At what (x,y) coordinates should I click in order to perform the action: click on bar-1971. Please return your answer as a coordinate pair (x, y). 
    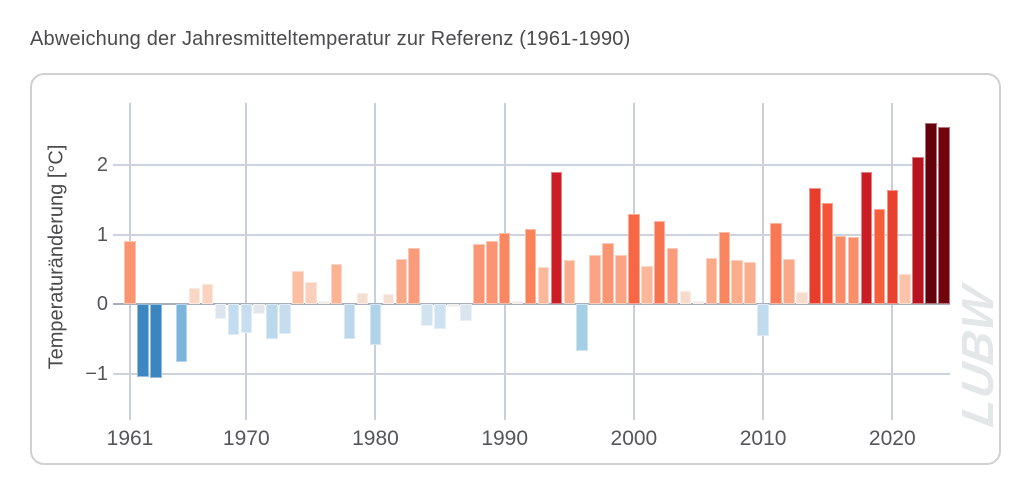
    Looking at the image, I should click on (259, 309).